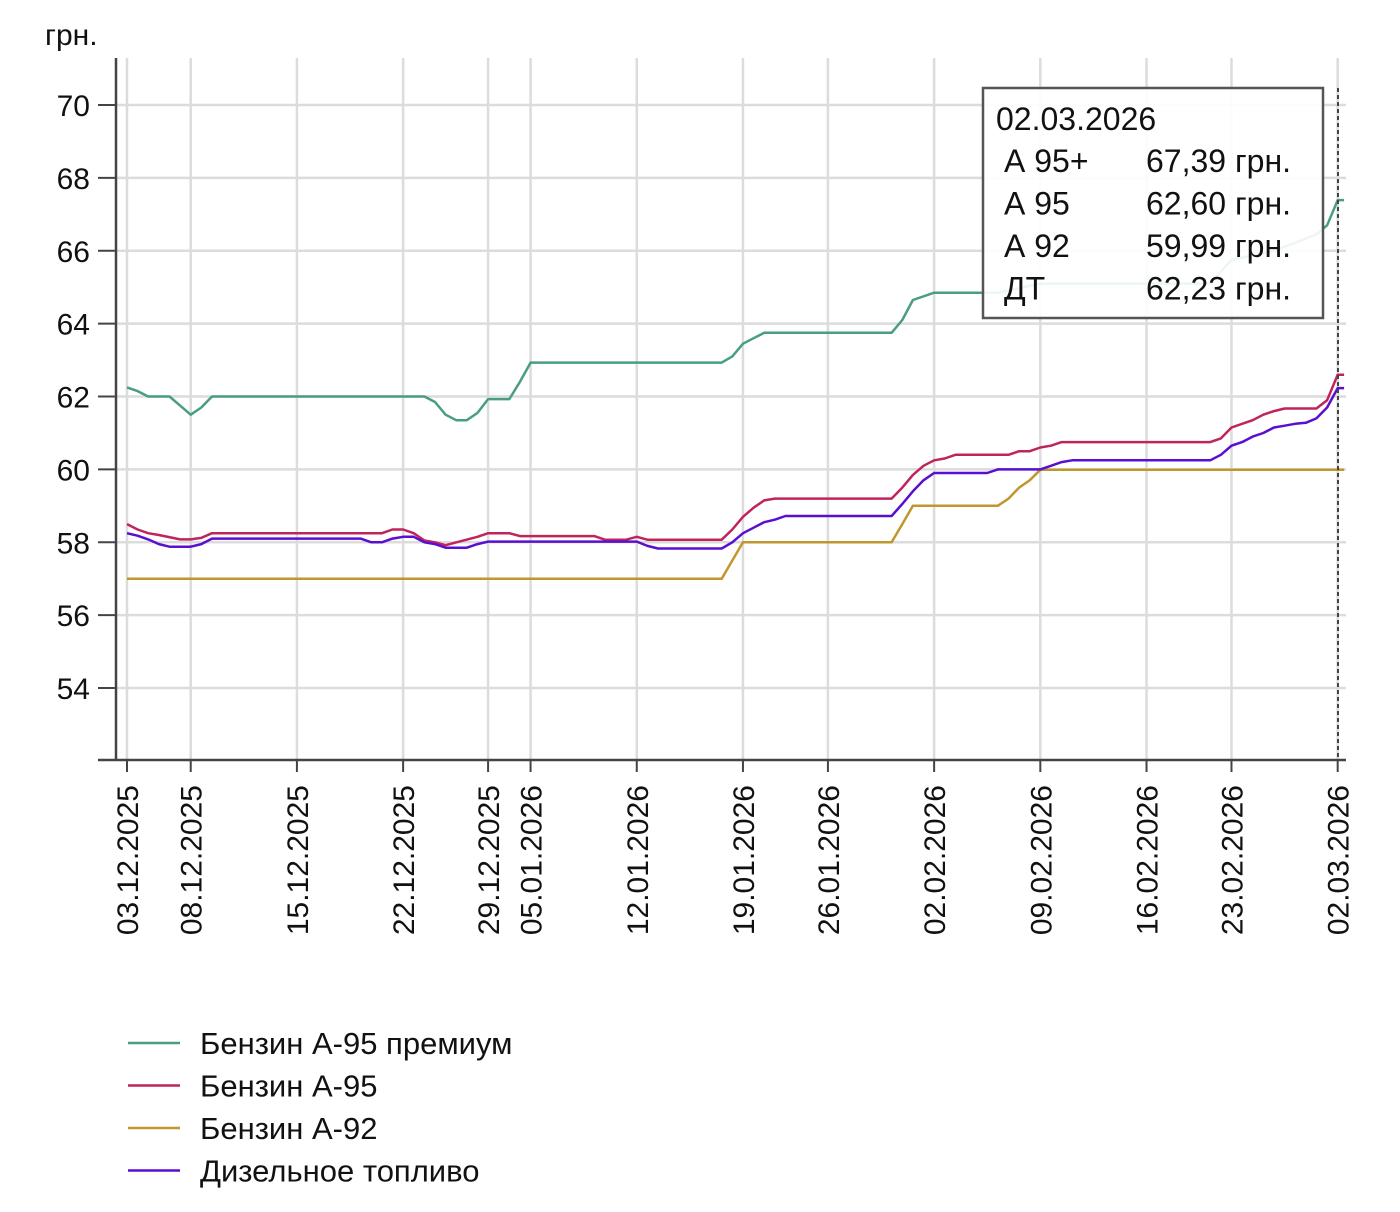  Describe the element at coordinates (1339, 860) in the screenshot. I see `x-tick-label: 02.03.2026` at that location.